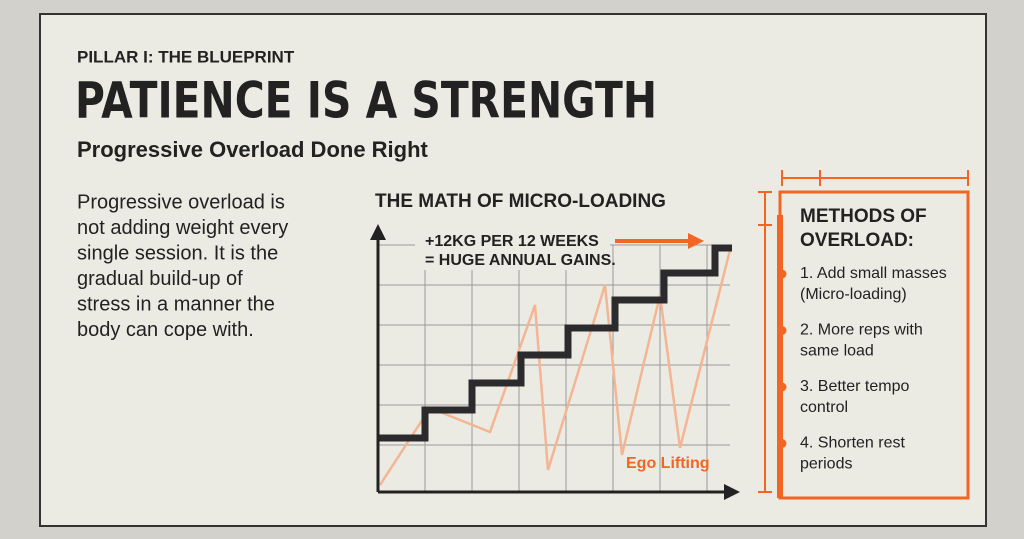 The image size is (1024, 539). I want to click on method-line: 4. Shorten rest, so click(853, 443).